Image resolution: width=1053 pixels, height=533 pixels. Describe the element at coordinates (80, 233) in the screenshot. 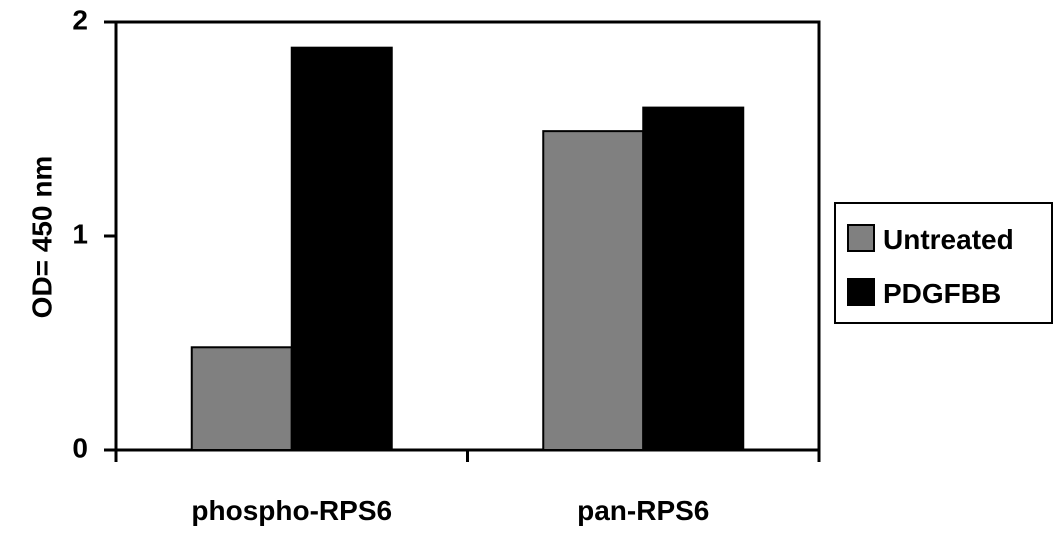

I see `y-tick-label: 1` at that location.